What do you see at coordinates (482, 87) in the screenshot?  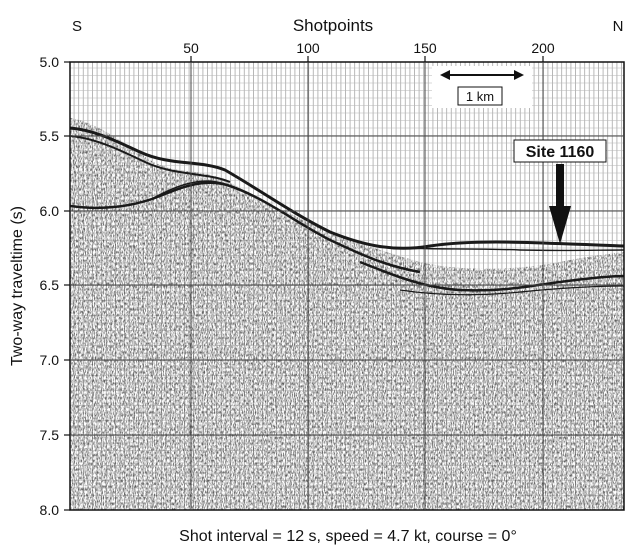 I see `scale-bar: 1 km` at bounding box center [482, 87].